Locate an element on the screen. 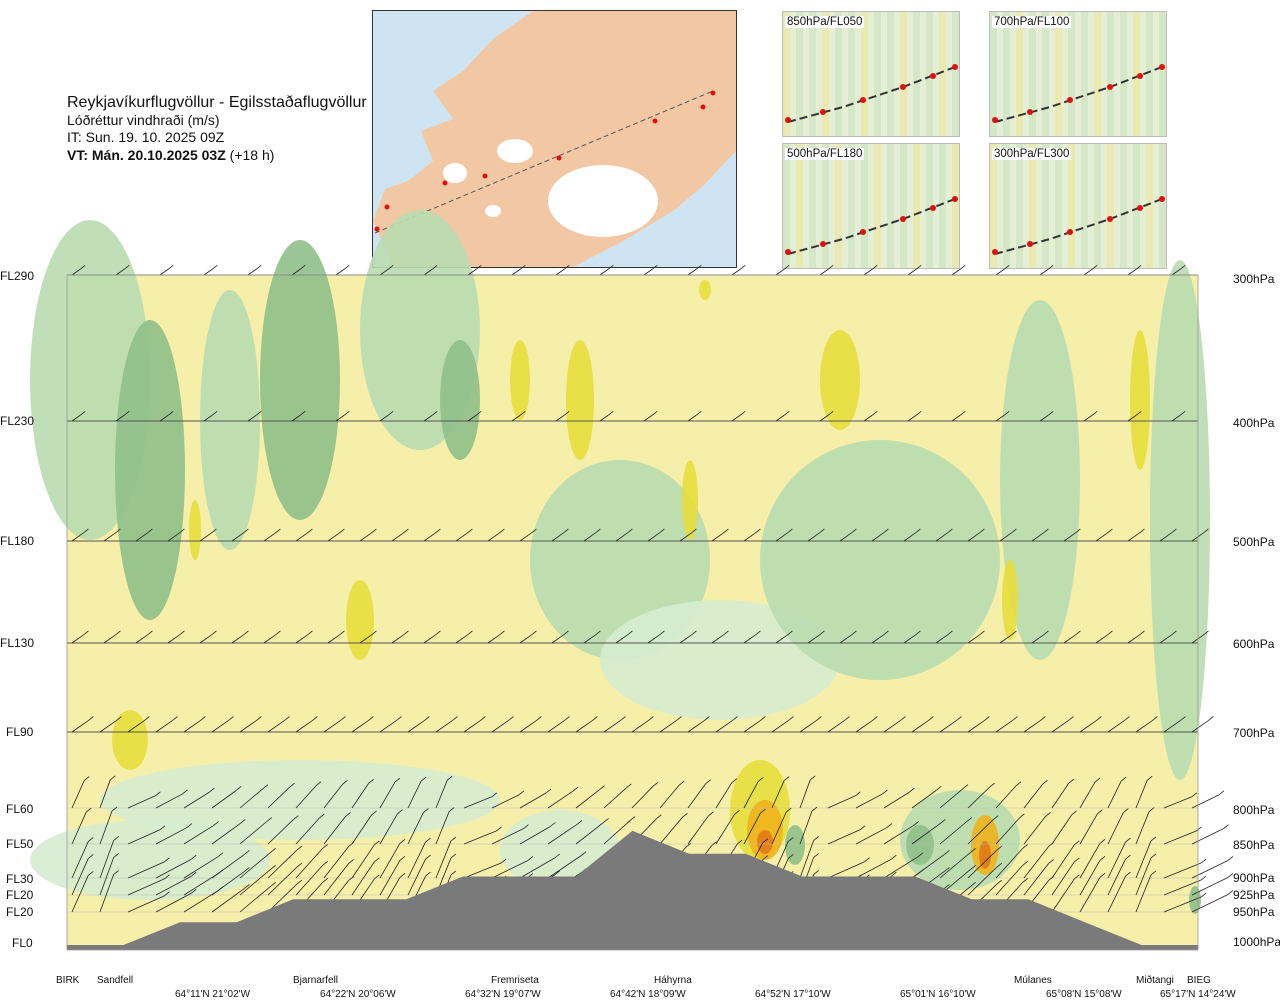 This screenshot has height=1005, width=1280. fl-label-0: FL290 is located at coordinates (17, 276).